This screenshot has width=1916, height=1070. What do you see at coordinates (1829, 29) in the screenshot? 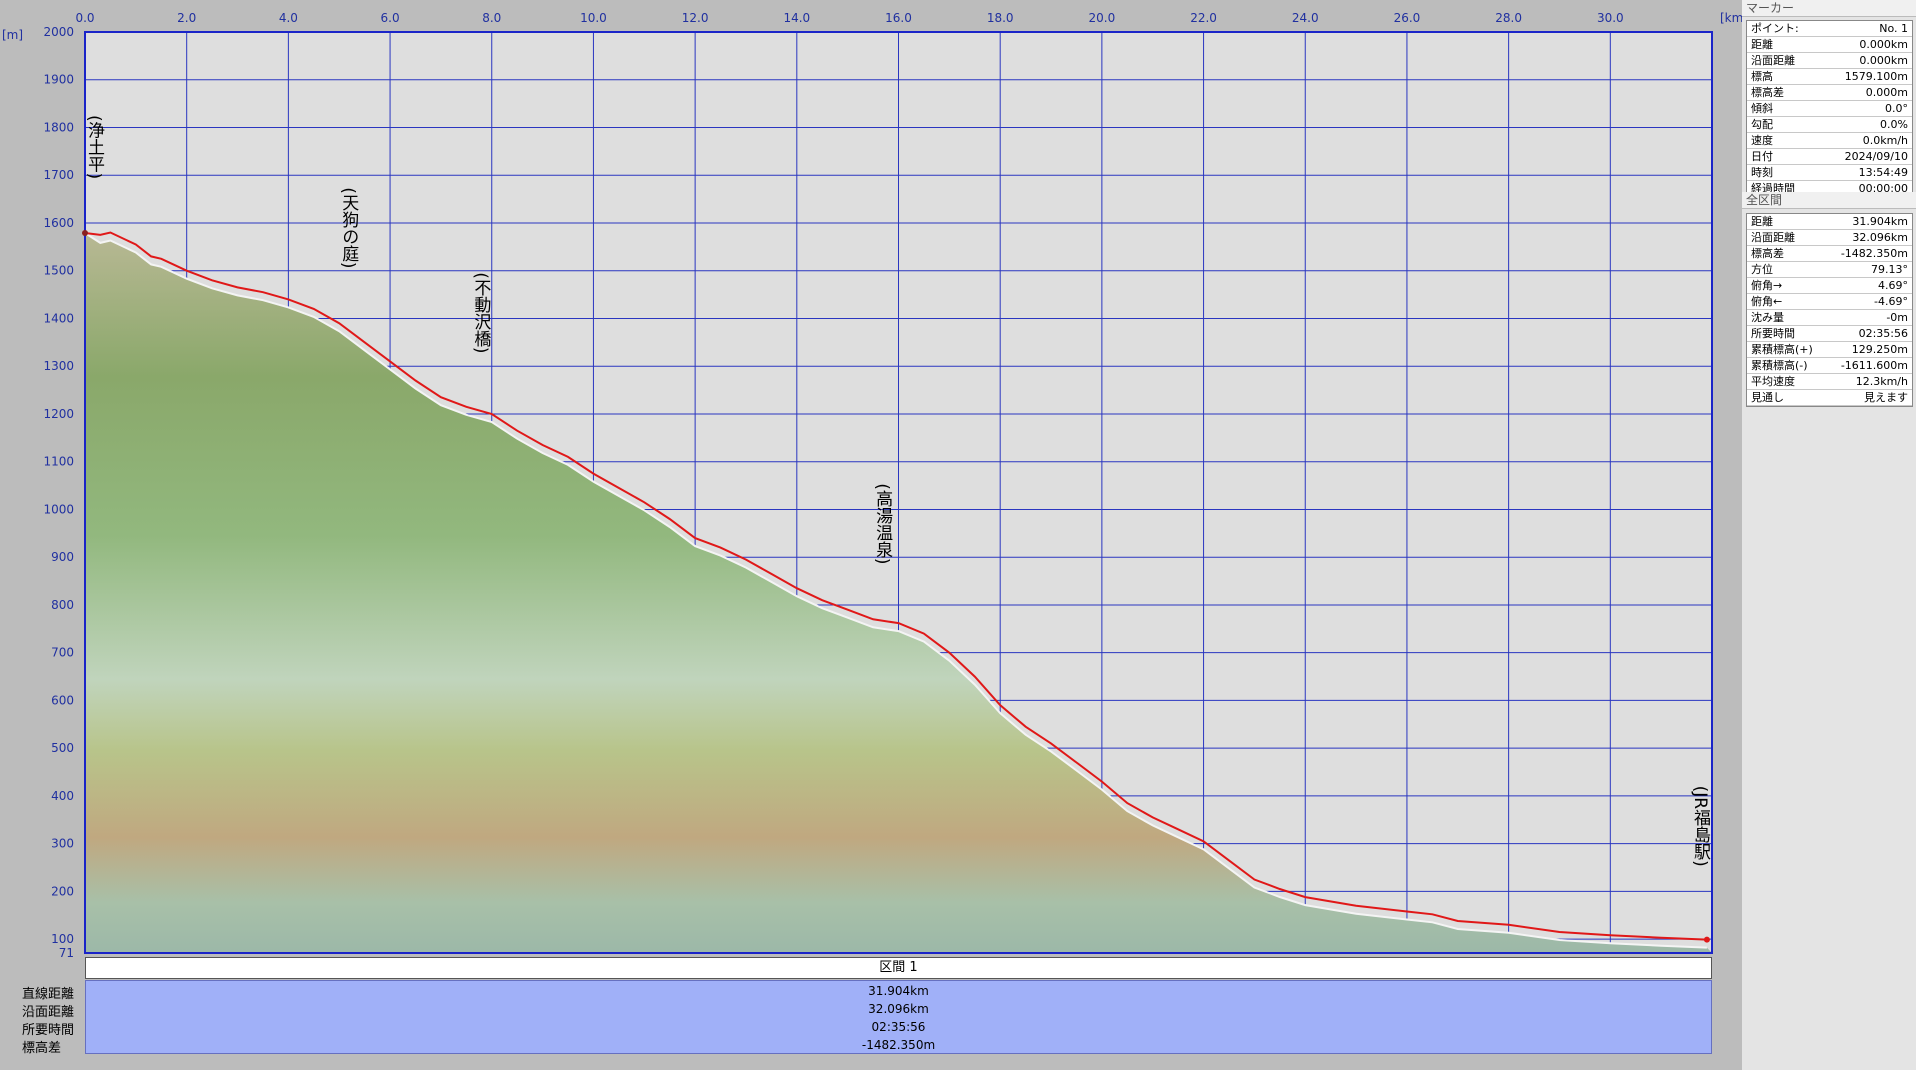
I see `info-row: ポイント: No. 1` at bounding box center [1829, 29].